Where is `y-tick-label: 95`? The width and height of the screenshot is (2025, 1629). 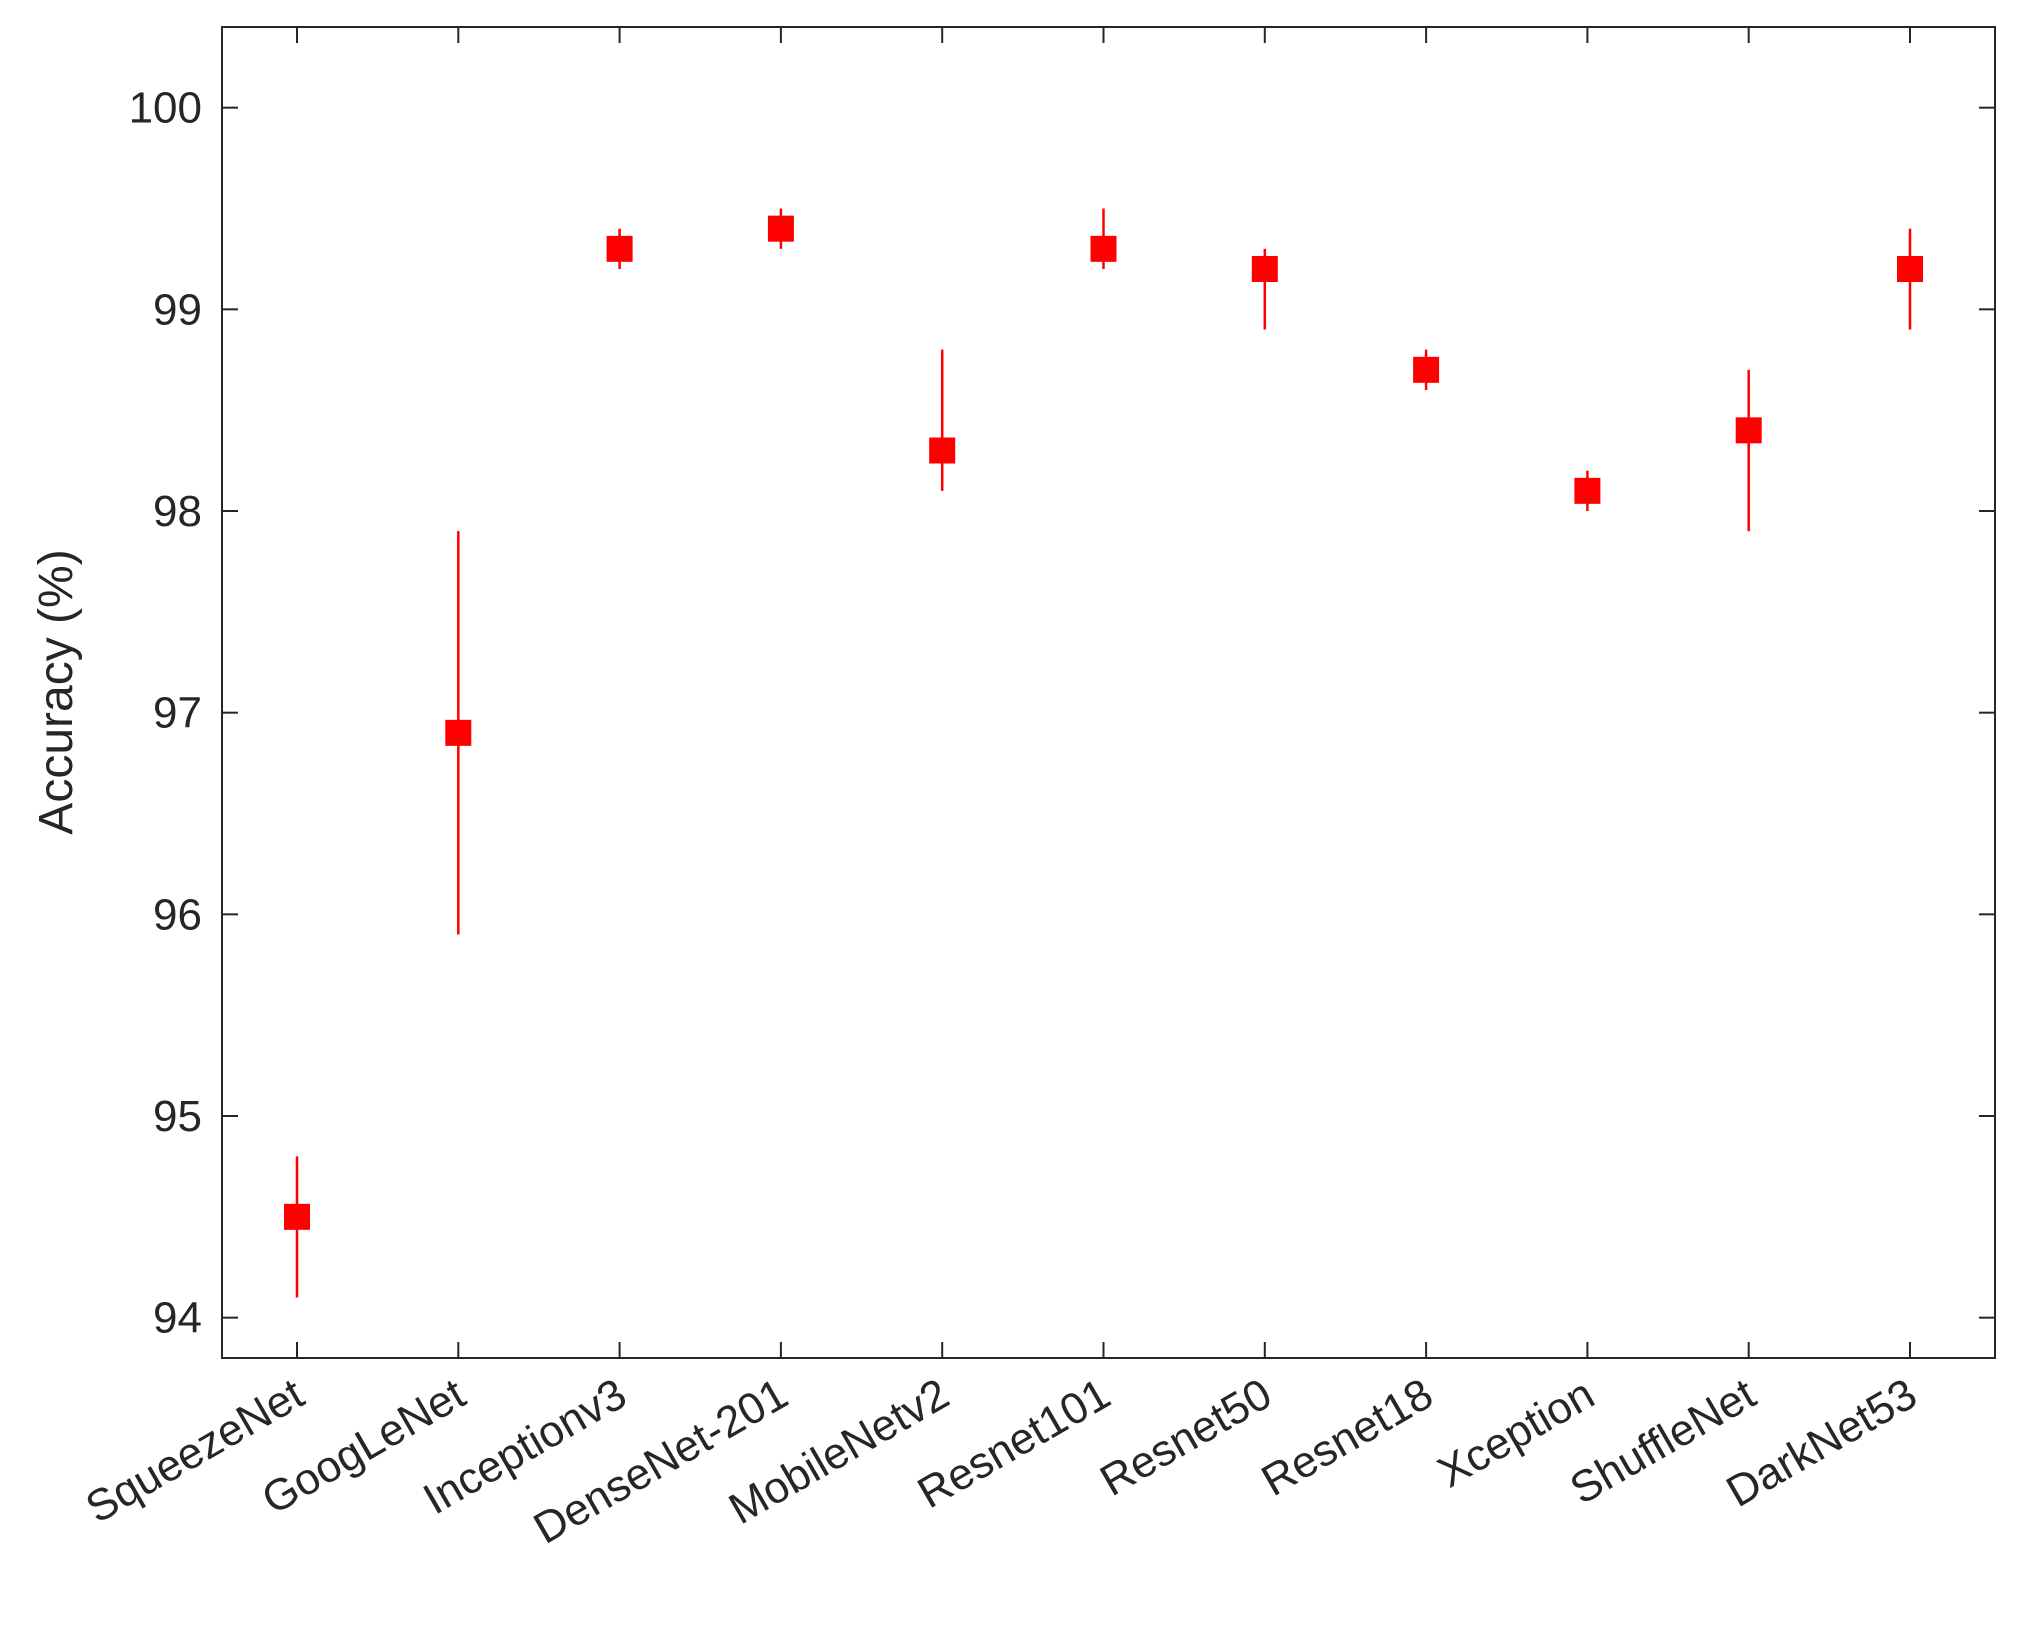 y-tick-label: 95 is located at coordinates (177, 1116).